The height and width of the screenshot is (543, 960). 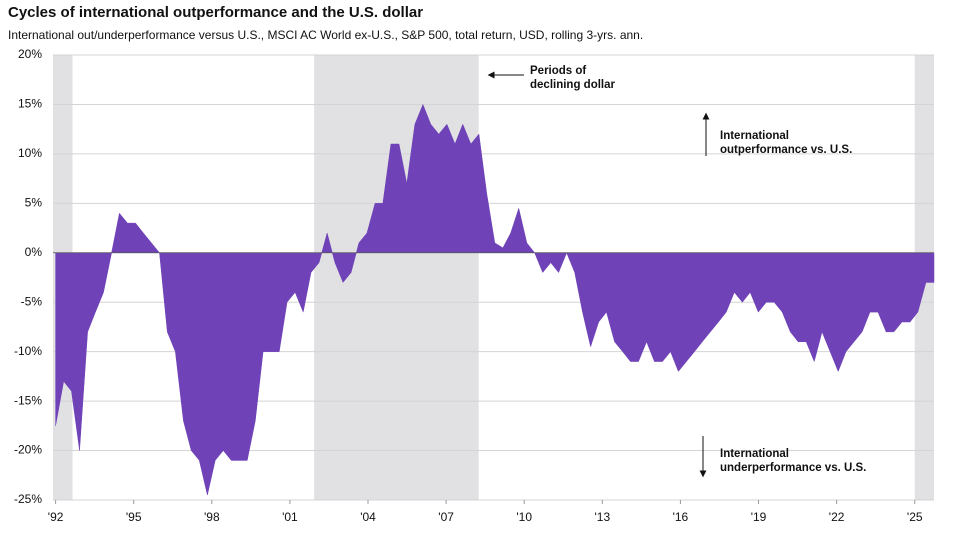 What do you see at coordinates (603, 517) in the screenshot?
I see `x-tick-label: '13` at bounding box center [603, 517].